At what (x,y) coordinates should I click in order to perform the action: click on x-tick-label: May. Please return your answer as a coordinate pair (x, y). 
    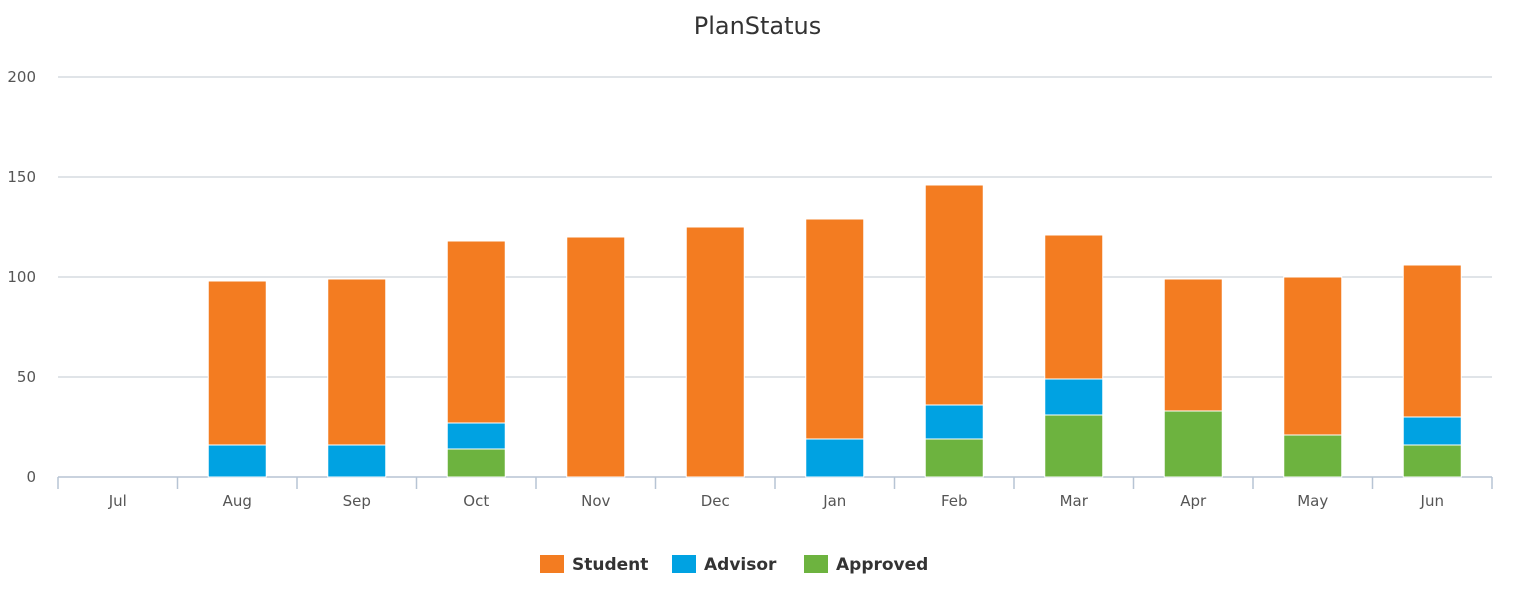
    Looking at the image, I should click on (1312, 501).